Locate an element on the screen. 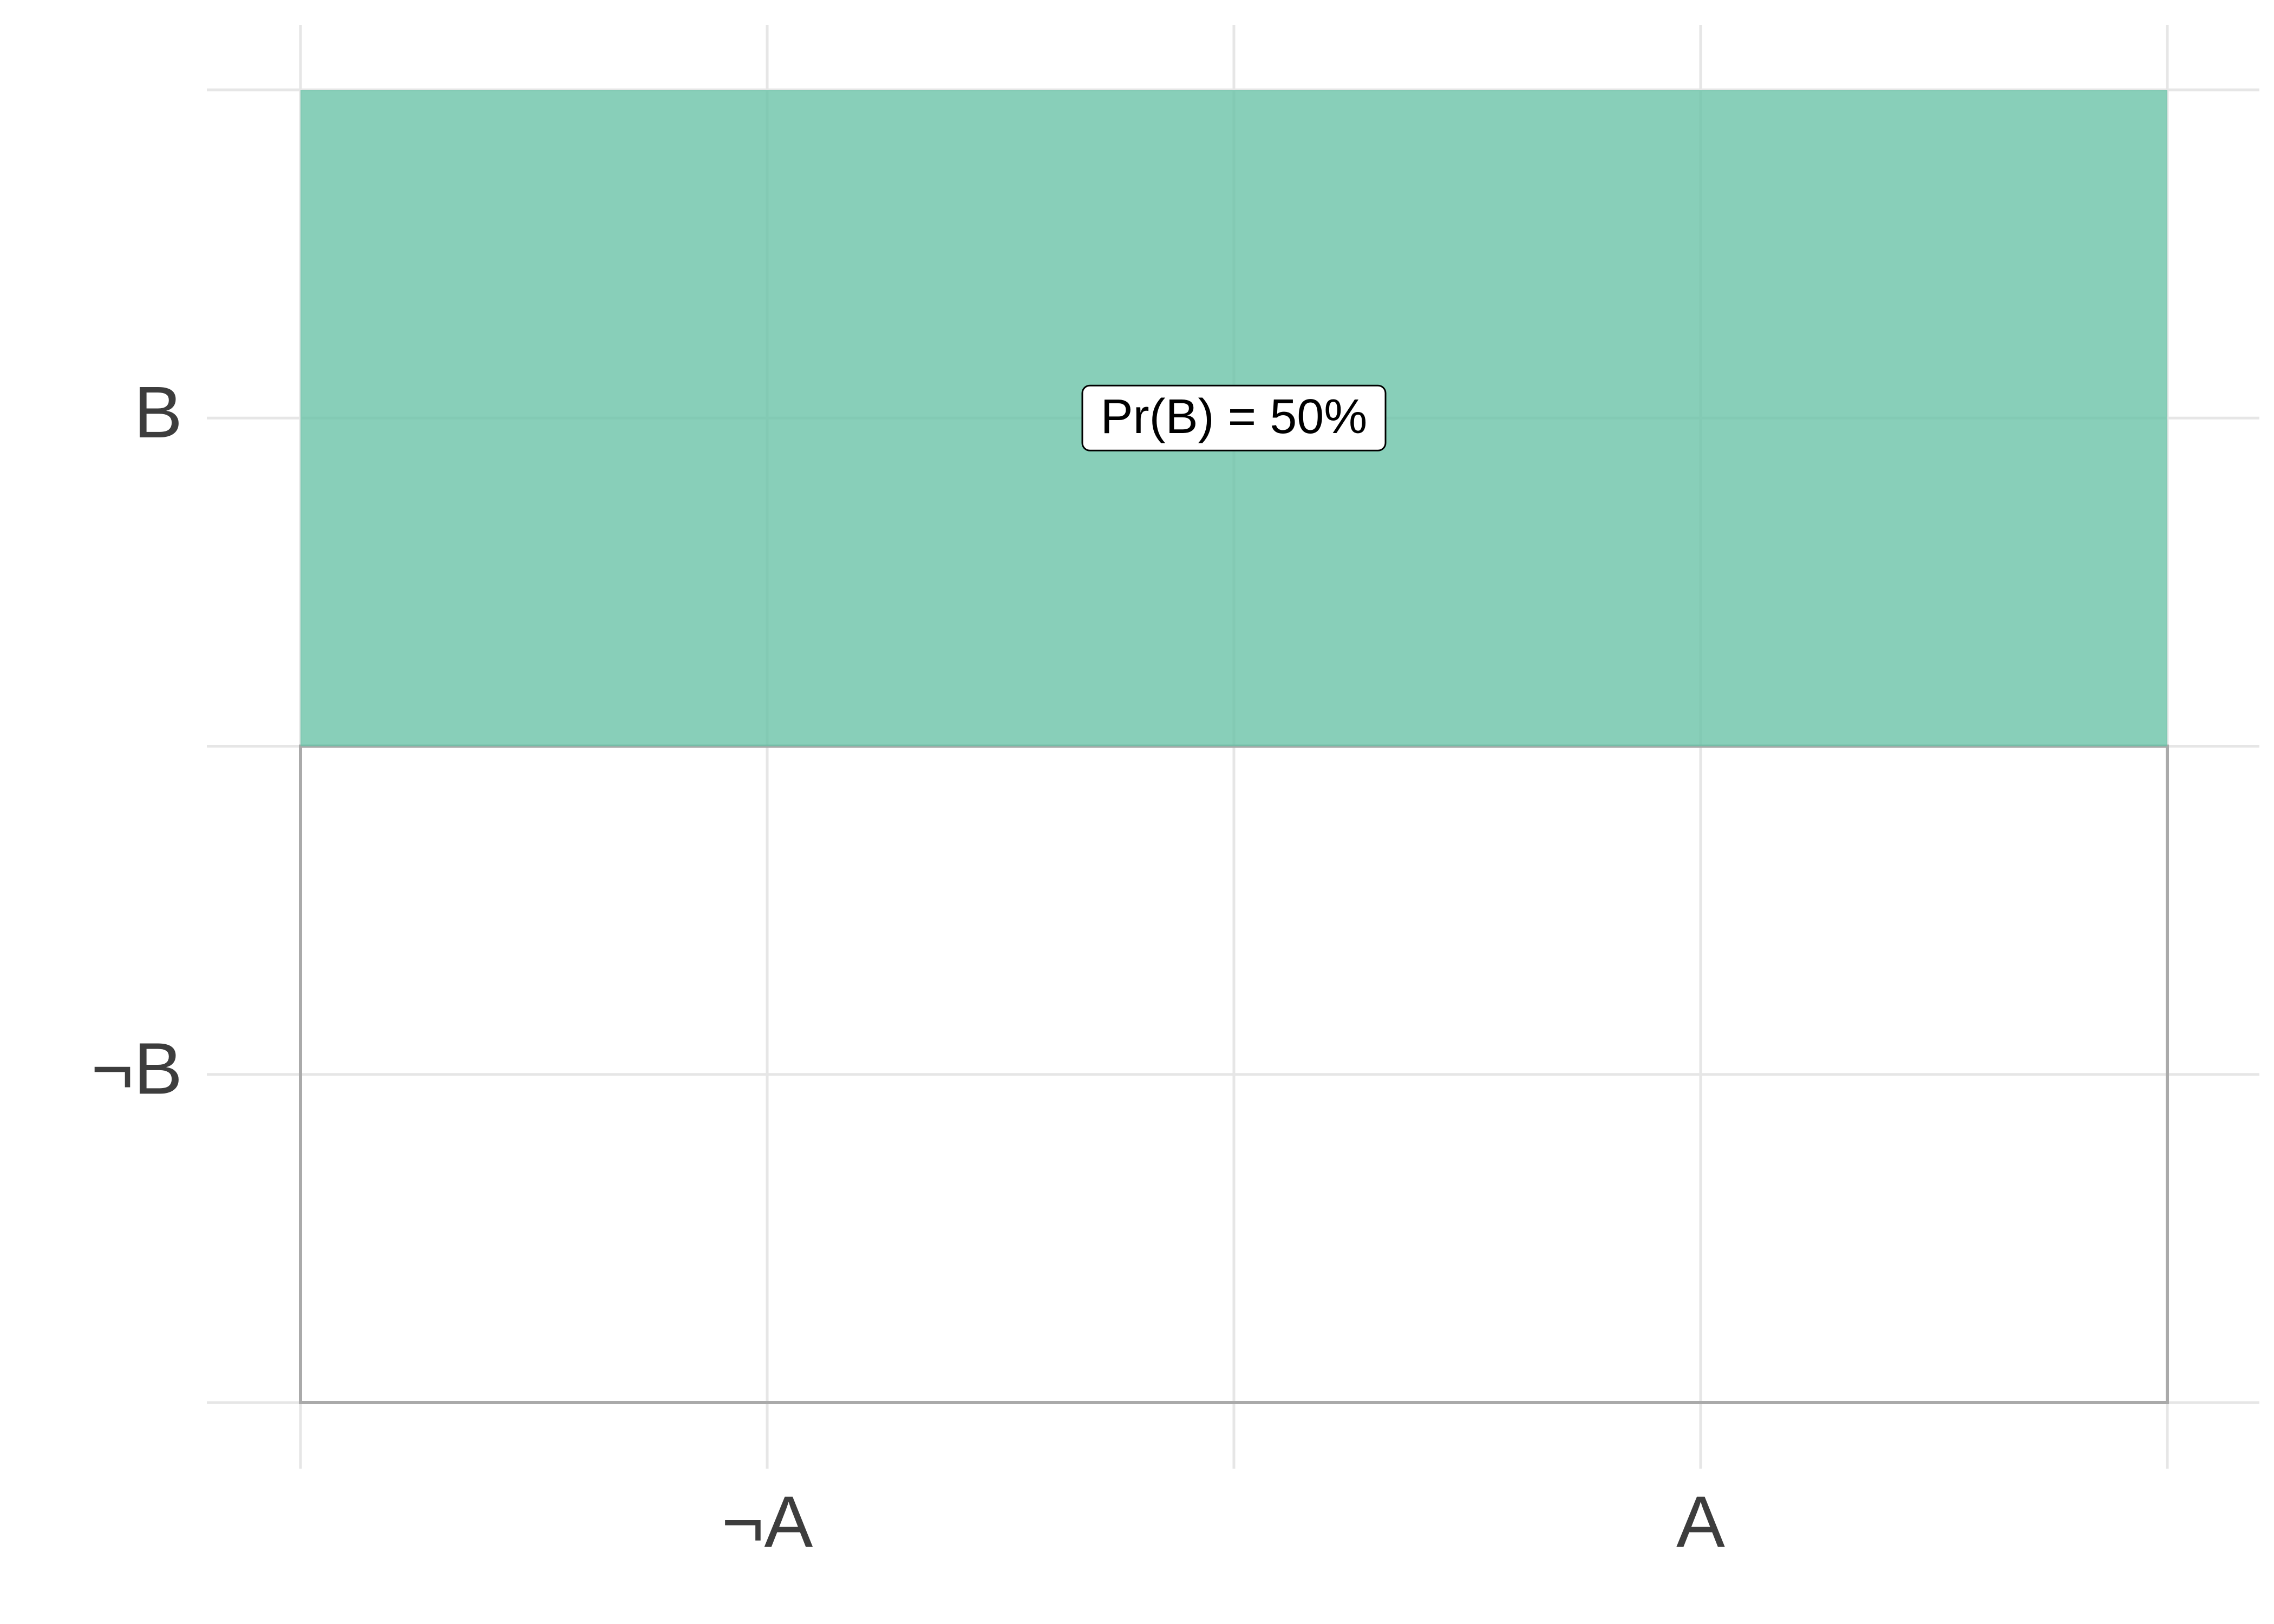  value-label: Pr(B) = 50% is located at coordinates (1234, 417).